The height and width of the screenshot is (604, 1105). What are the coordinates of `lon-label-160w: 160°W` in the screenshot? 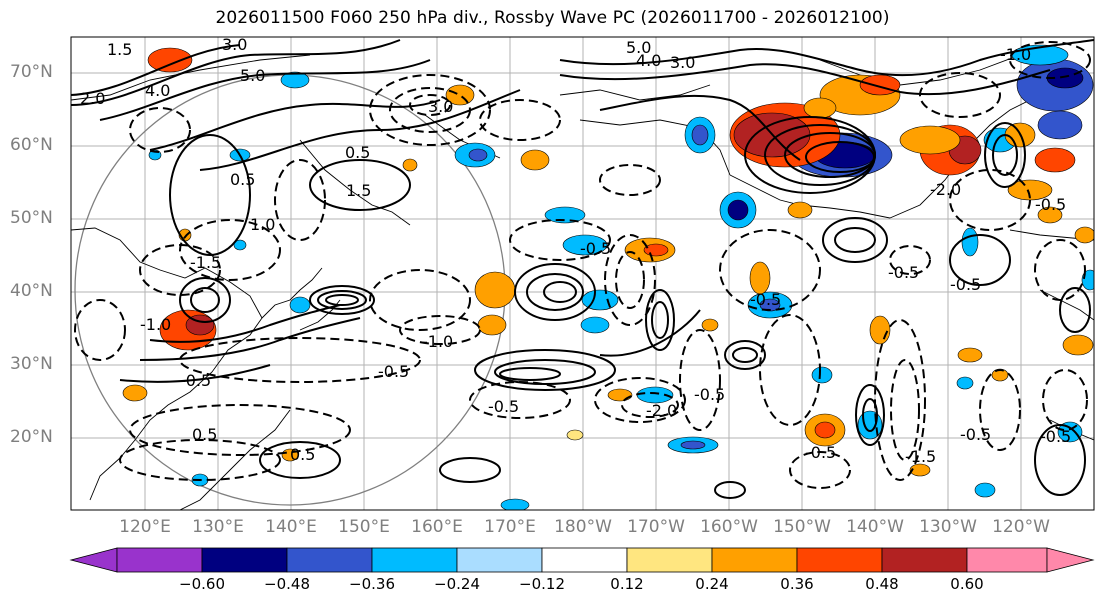 It's located at (729, 527).